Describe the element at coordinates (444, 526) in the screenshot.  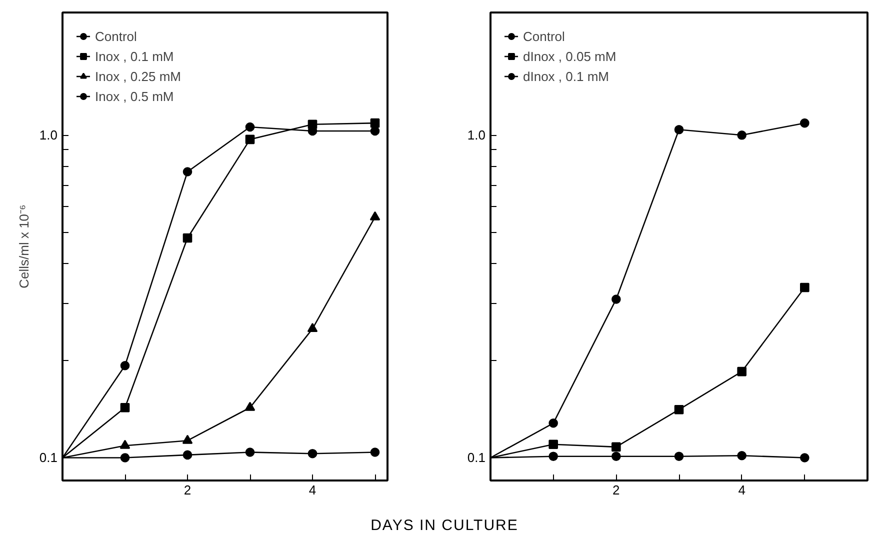
I see `x-axis-title: DAYS IN CULTURE` at that location.